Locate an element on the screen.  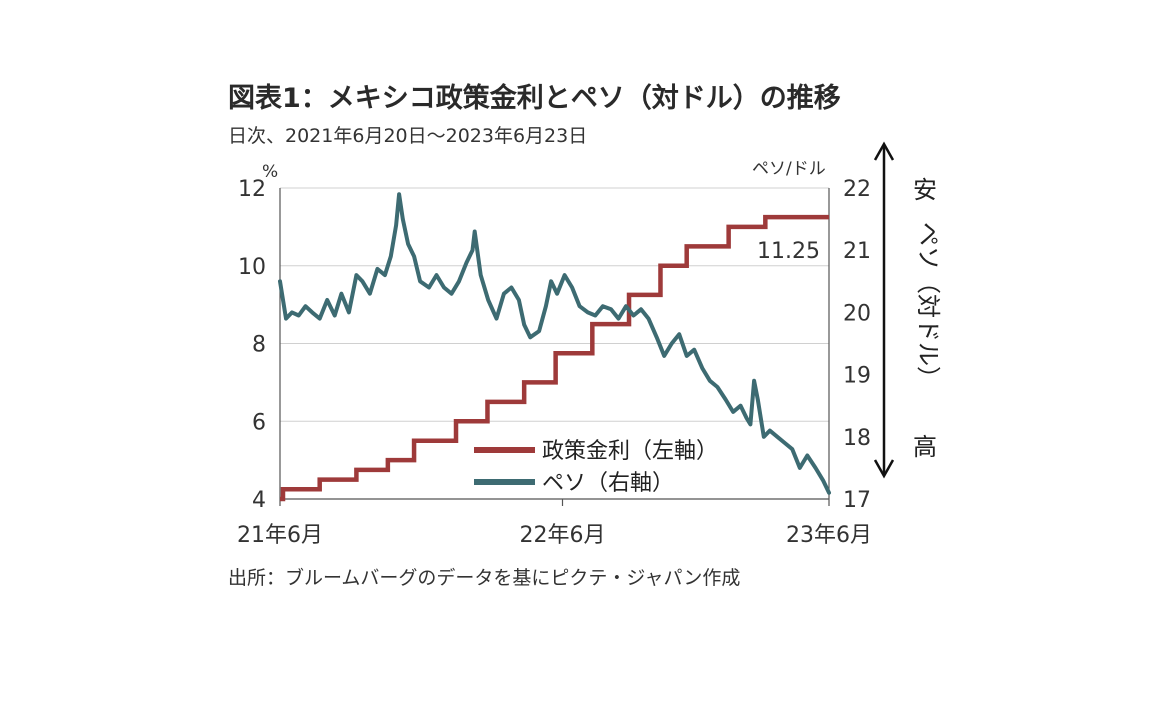
side-label-top: 安 is located at coordinates (925, 190).